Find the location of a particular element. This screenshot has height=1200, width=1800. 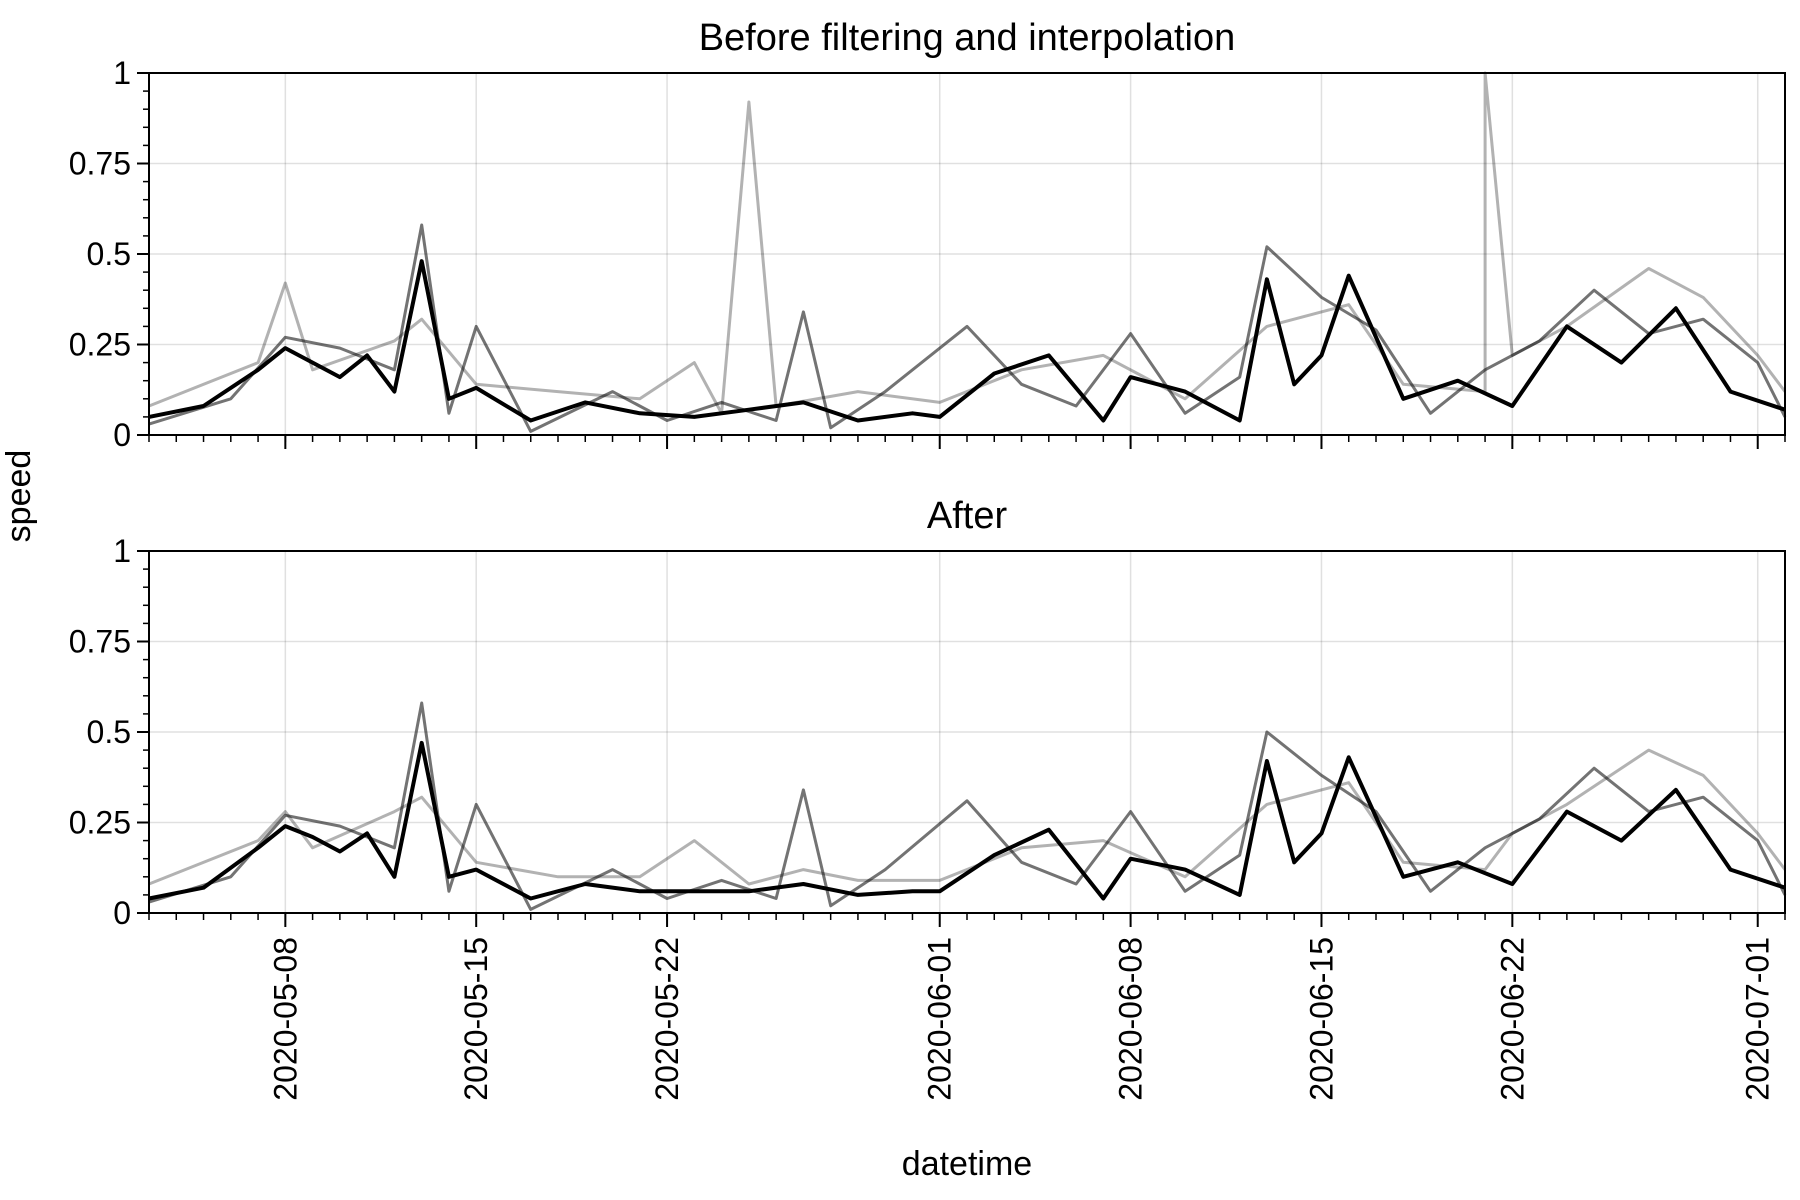

x-tick-label: 2020-06-08 is located at coordinates (1131, 1019).